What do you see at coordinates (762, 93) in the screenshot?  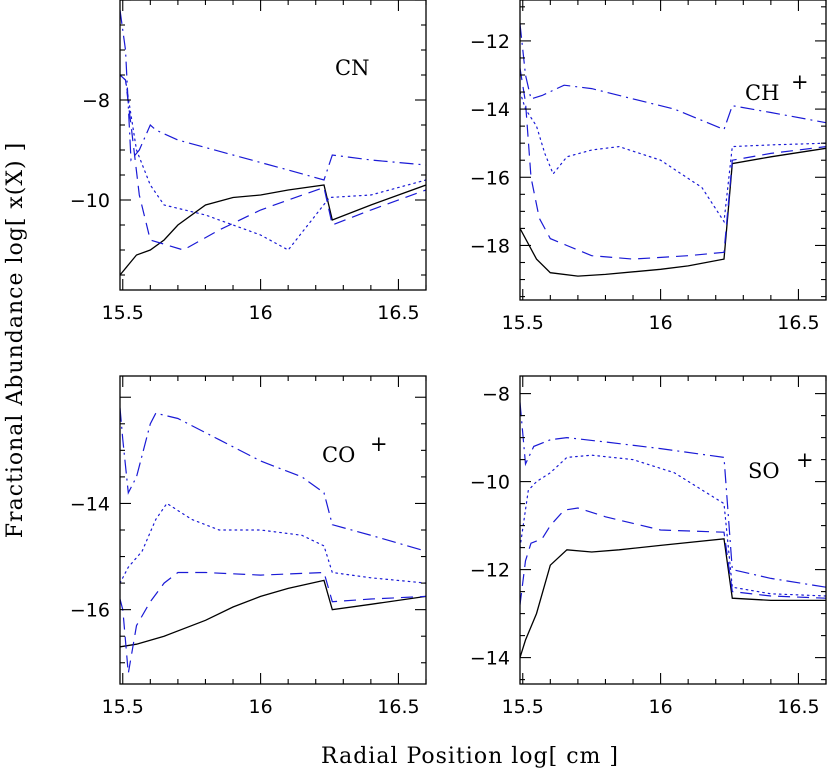 I see `species-label: CH` at bounding box center [762, 93].